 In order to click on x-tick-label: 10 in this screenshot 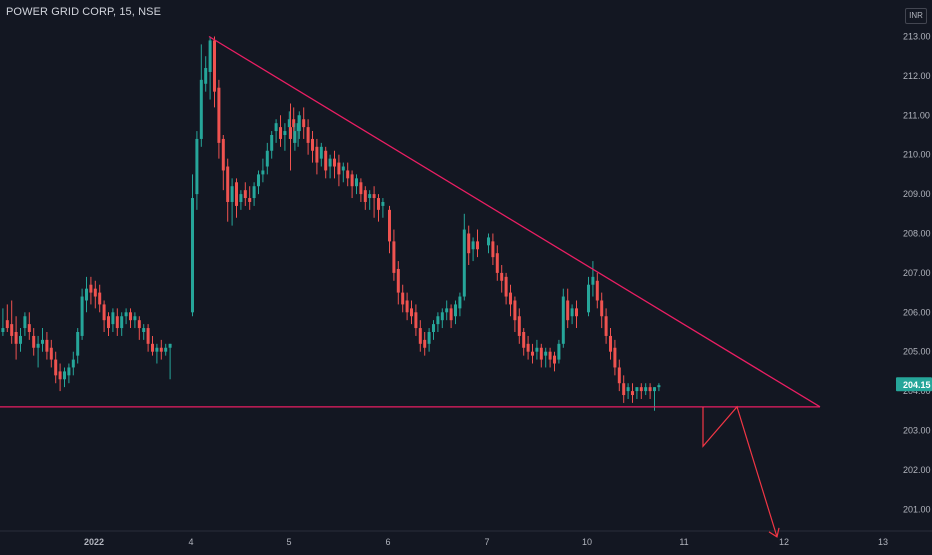, I will do `click(587, 542)`.